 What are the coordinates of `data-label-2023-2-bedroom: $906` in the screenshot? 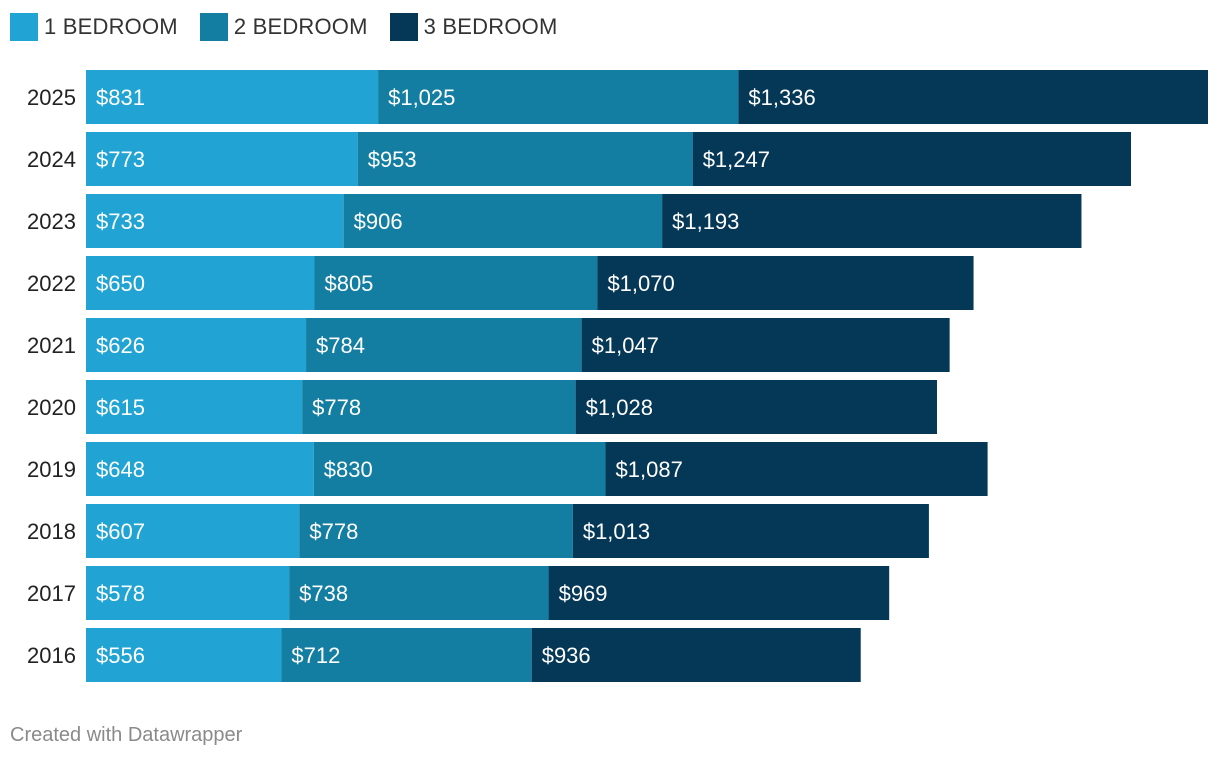 It's located at (378, 221).